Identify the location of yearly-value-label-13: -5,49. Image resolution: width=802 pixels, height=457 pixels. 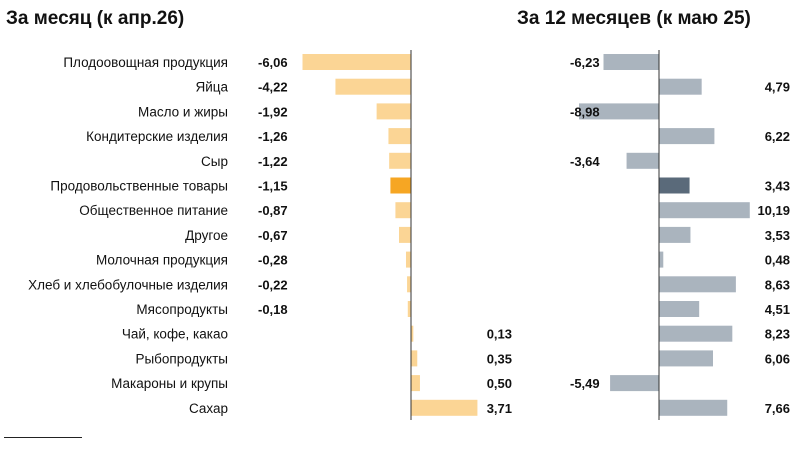
(585, 383).